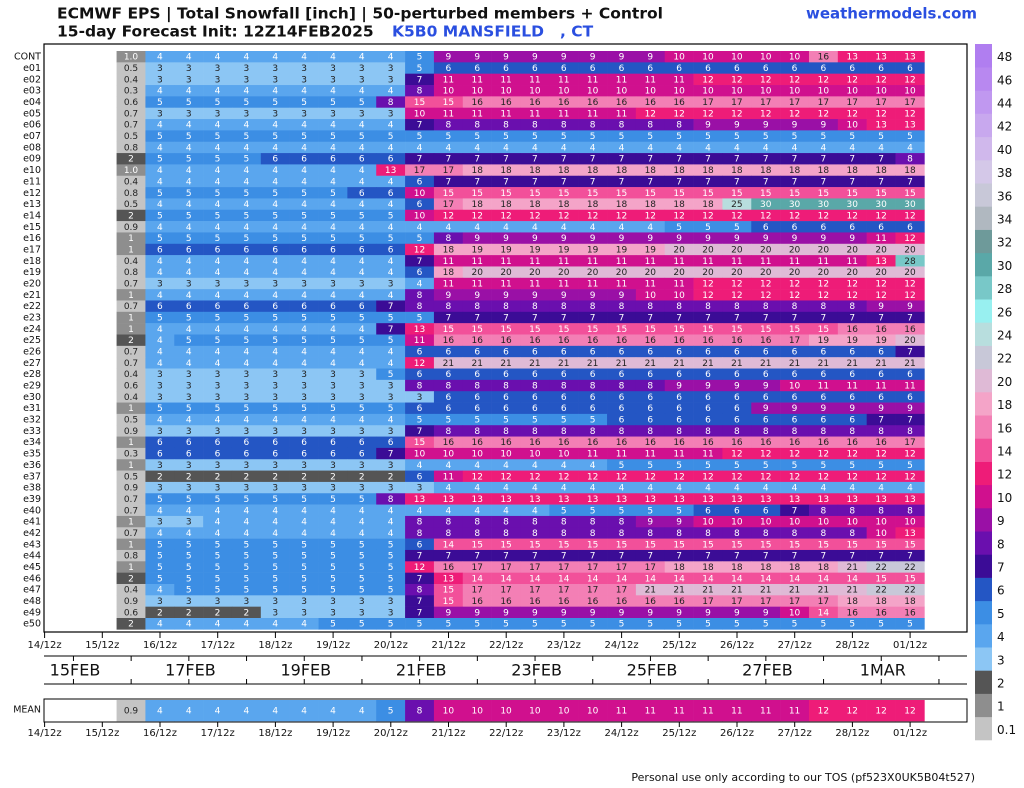 The width and height of the screenshot is (1024, 788). I want to click on cell-label: 19, so click(853, 341).